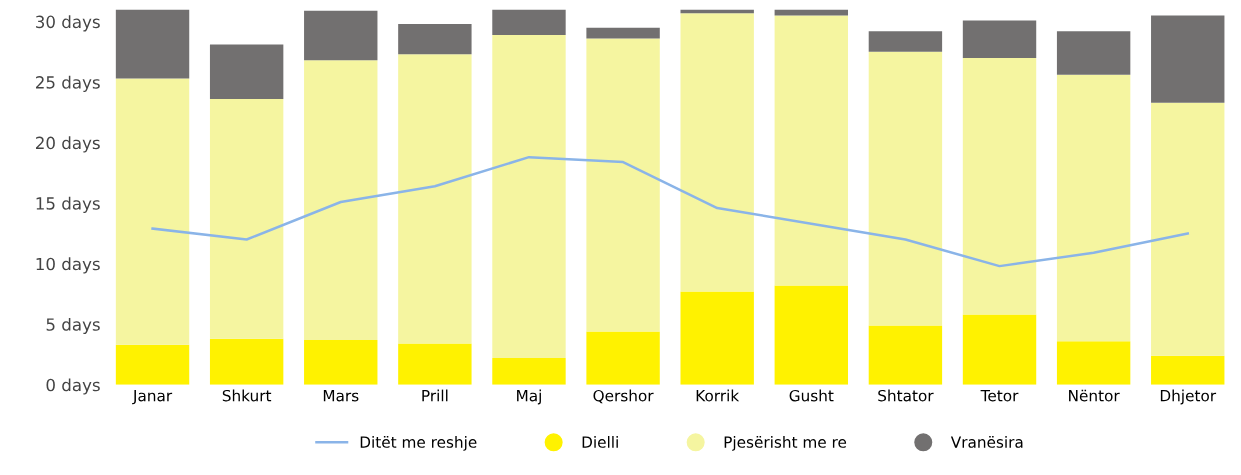 The width and height of the screenshot is (1241, 475). I want to click on y-tick-label: 10 days, so click(68, 265).